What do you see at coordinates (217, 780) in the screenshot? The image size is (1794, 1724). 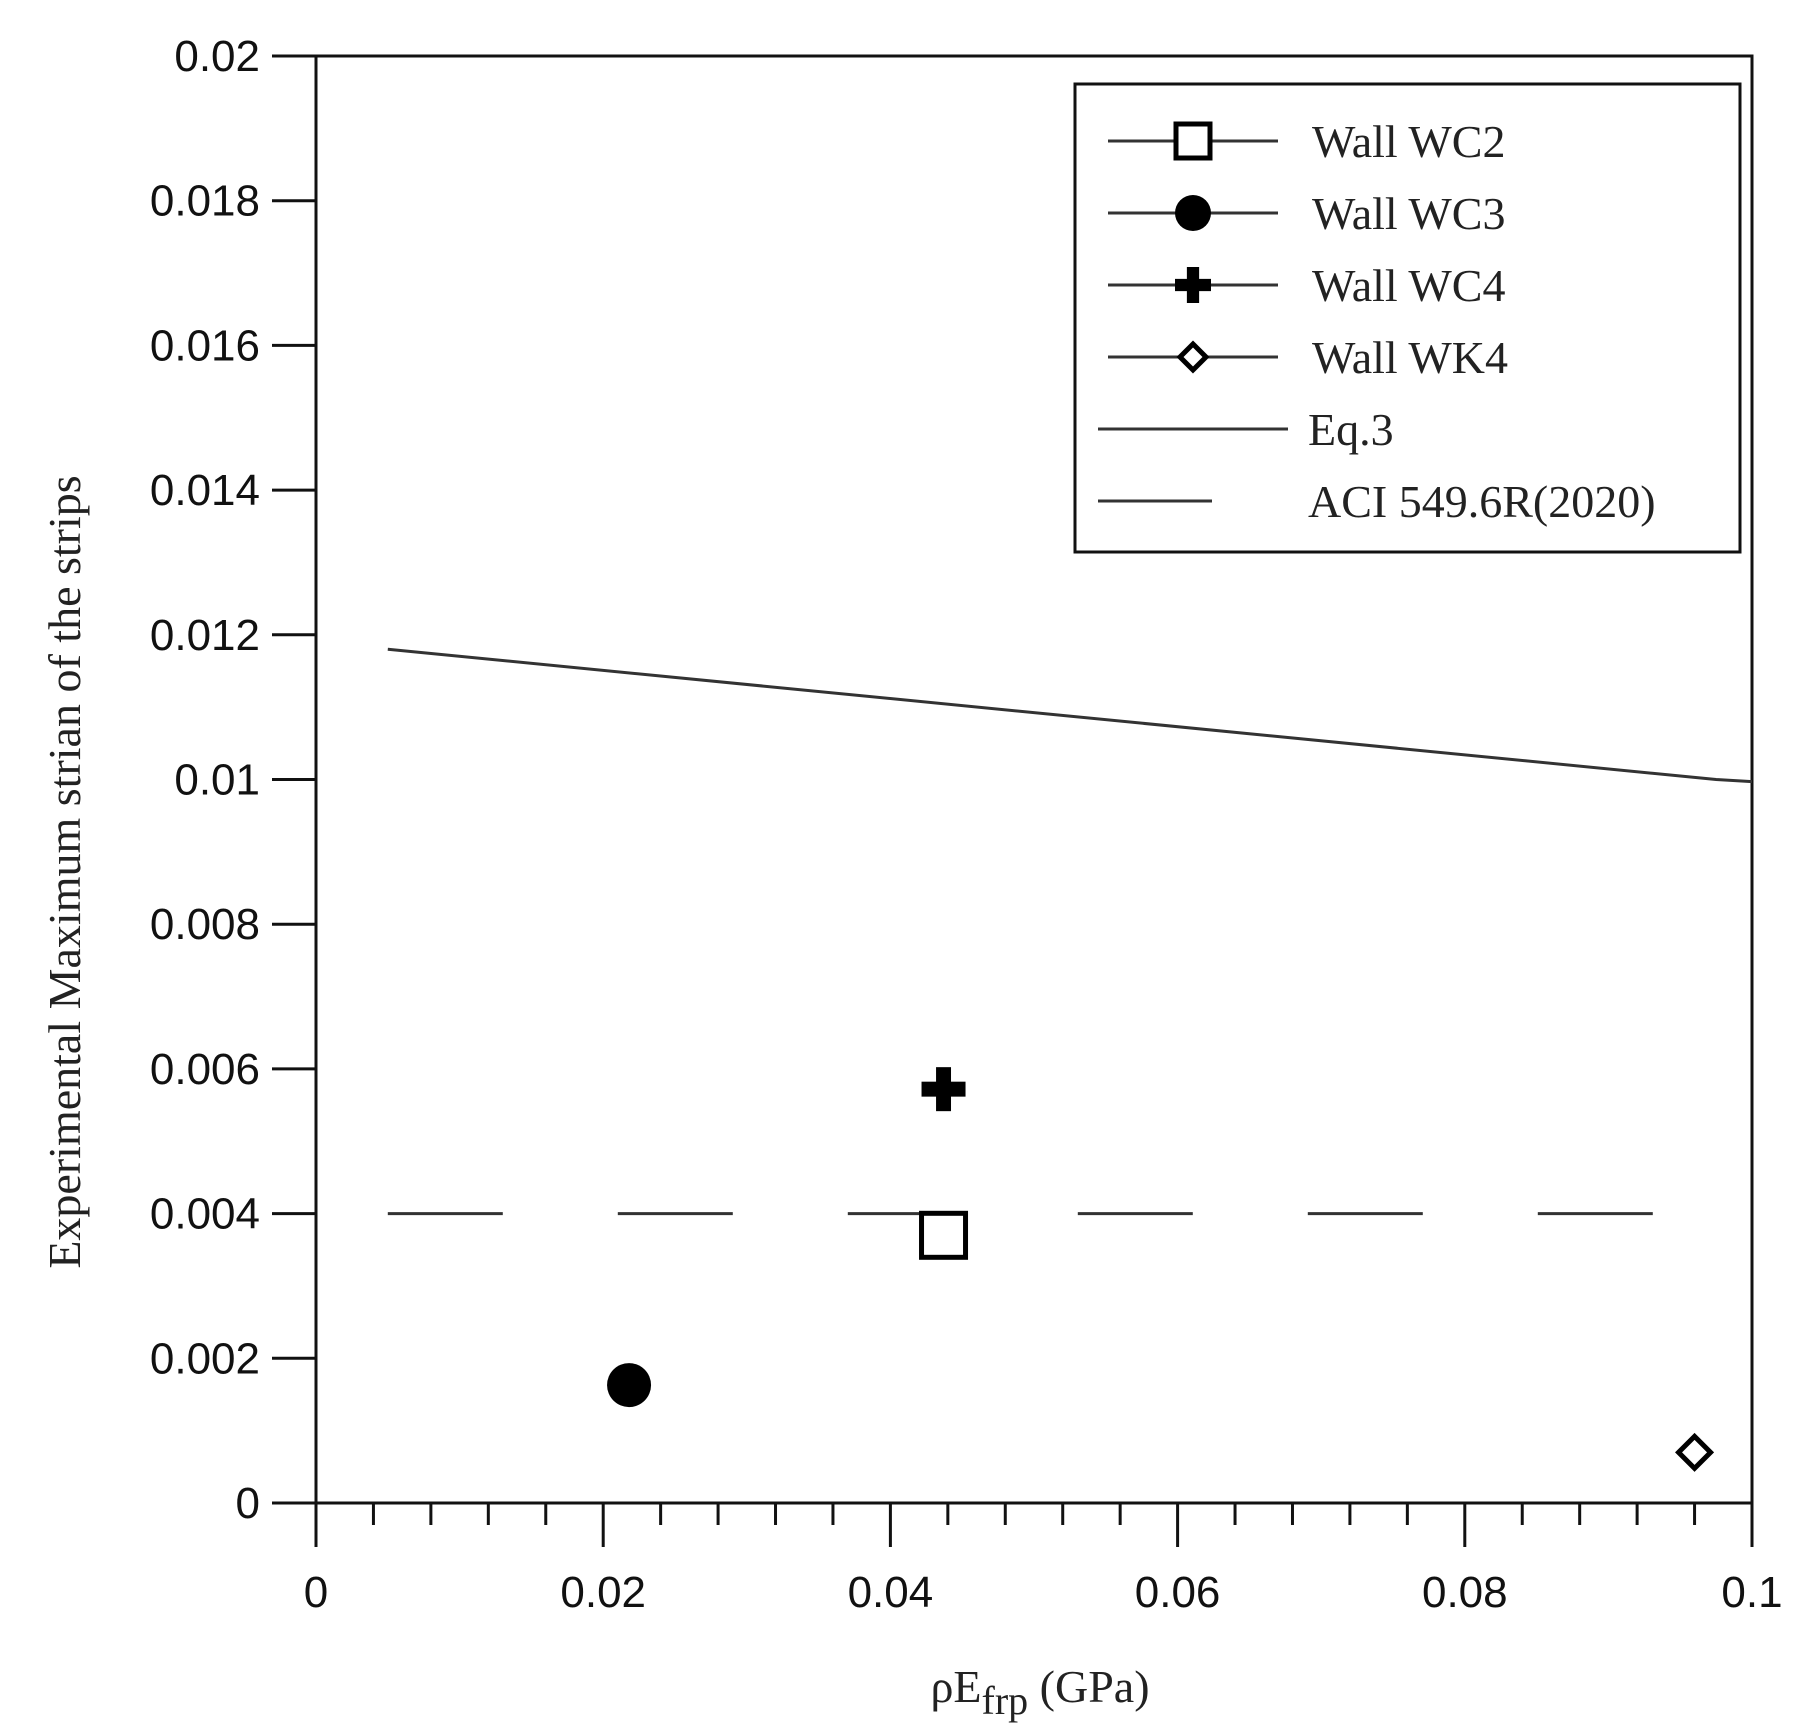 I see `y-tick-label: 0.01` at bounding box center [217, 780].